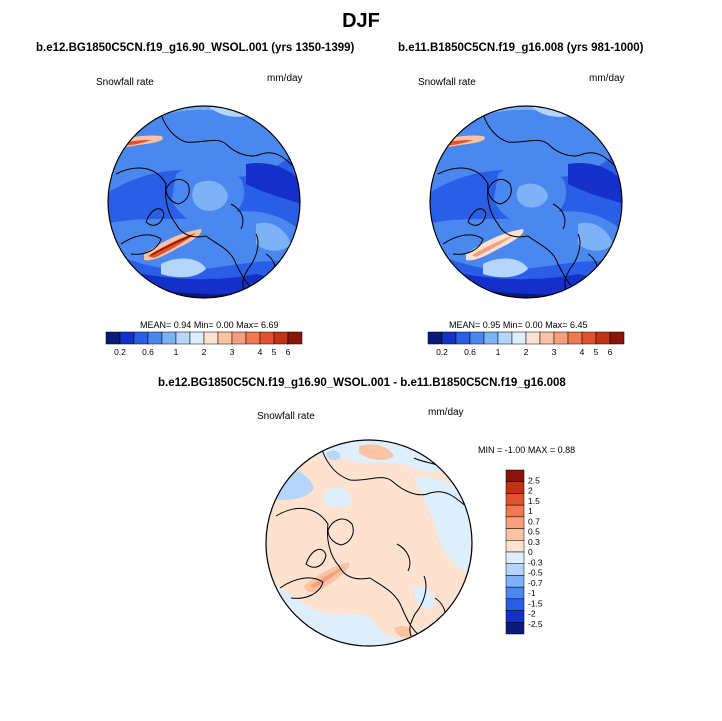 Image resolution: width=722 pixels, height=721 pixels. What do you see at coordinates (491, 325) in the screenshot?
I see `right-mean-value: 0.95` at bounding box center [491, 325].